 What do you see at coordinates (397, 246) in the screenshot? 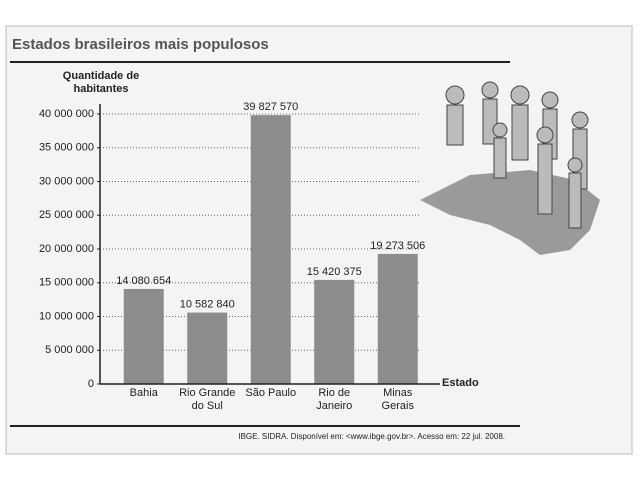
I see `value-label: 19 273 506` at bounding box center [397, 246].